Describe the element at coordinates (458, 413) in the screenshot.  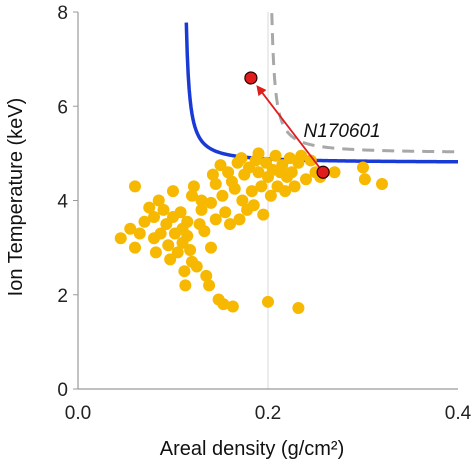
I see `x-tick-label: 0.4` at that location.